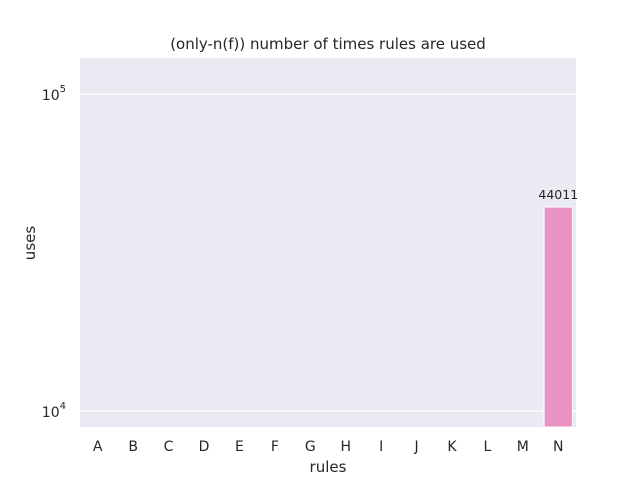  Describe the element at coordinates (381, 447) in the screenshot. I see `x-tick-label: I` at that location.